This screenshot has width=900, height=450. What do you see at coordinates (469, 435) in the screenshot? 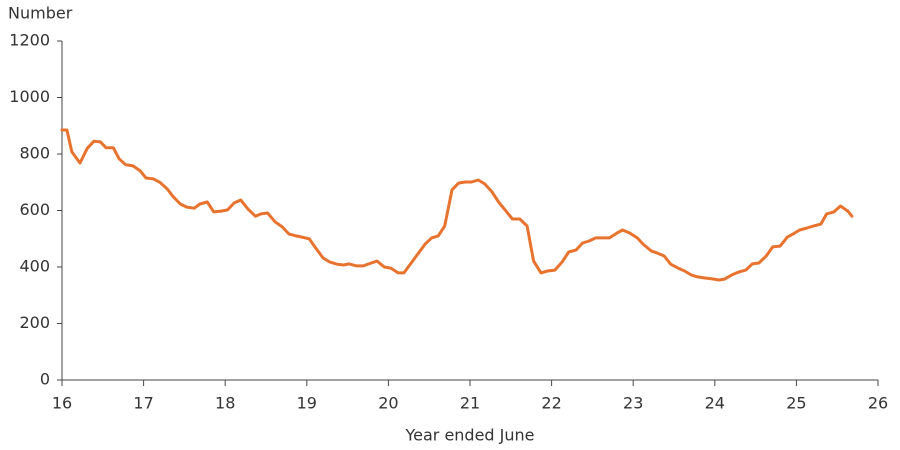
I see `x-axis-label: Year ended June` at bounding box center [469, 435].